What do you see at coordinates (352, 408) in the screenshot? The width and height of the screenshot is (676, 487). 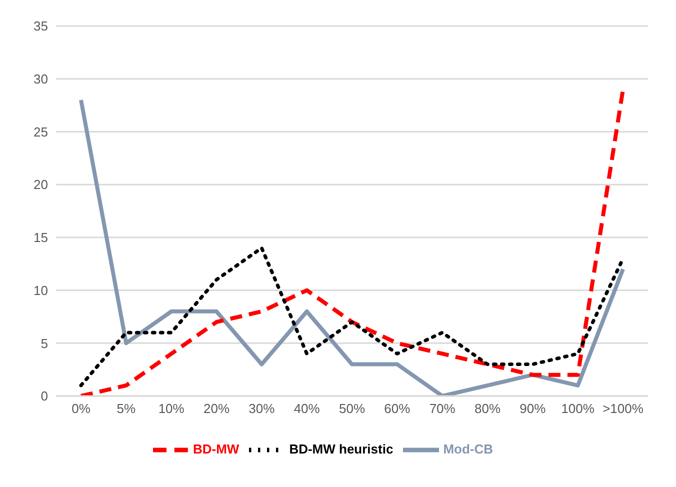 I see `x-tick-label: 50%` at bounding box center [352, 408].